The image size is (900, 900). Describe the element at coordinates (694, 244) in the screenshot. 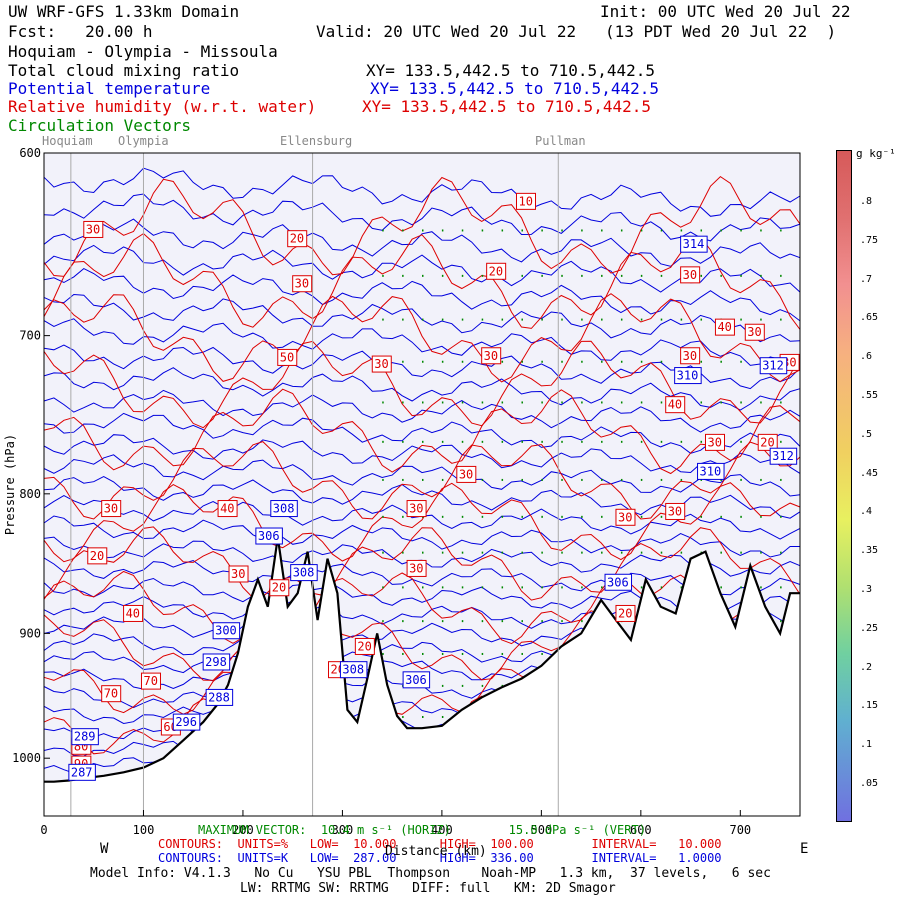

I see `theta-contour-label: 314` at that location.